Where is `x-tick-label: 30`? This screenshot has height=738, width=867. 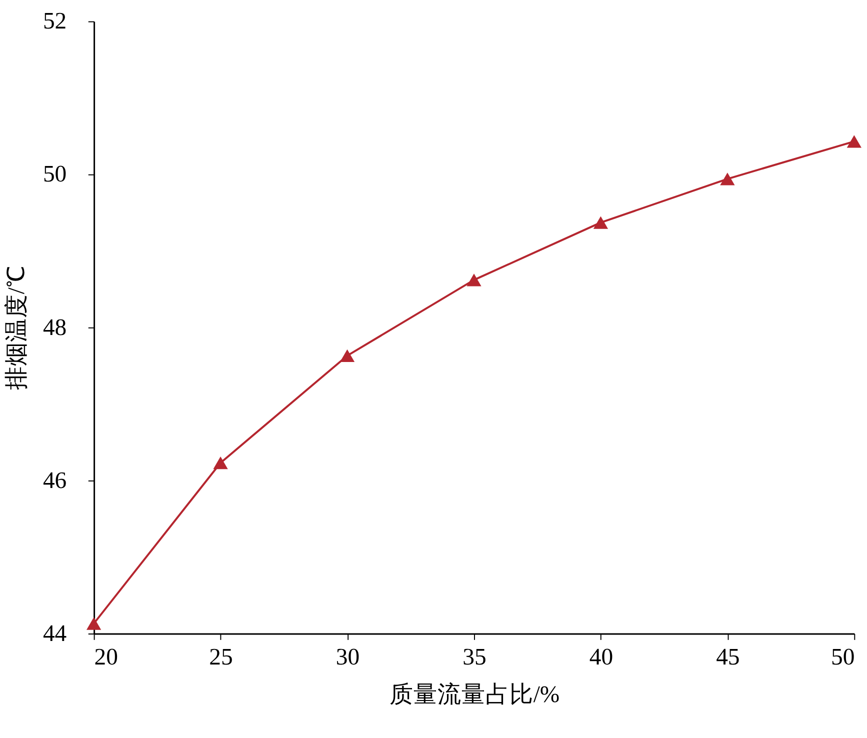 x-tick-label: 30 is located at coordinates (348, 657).